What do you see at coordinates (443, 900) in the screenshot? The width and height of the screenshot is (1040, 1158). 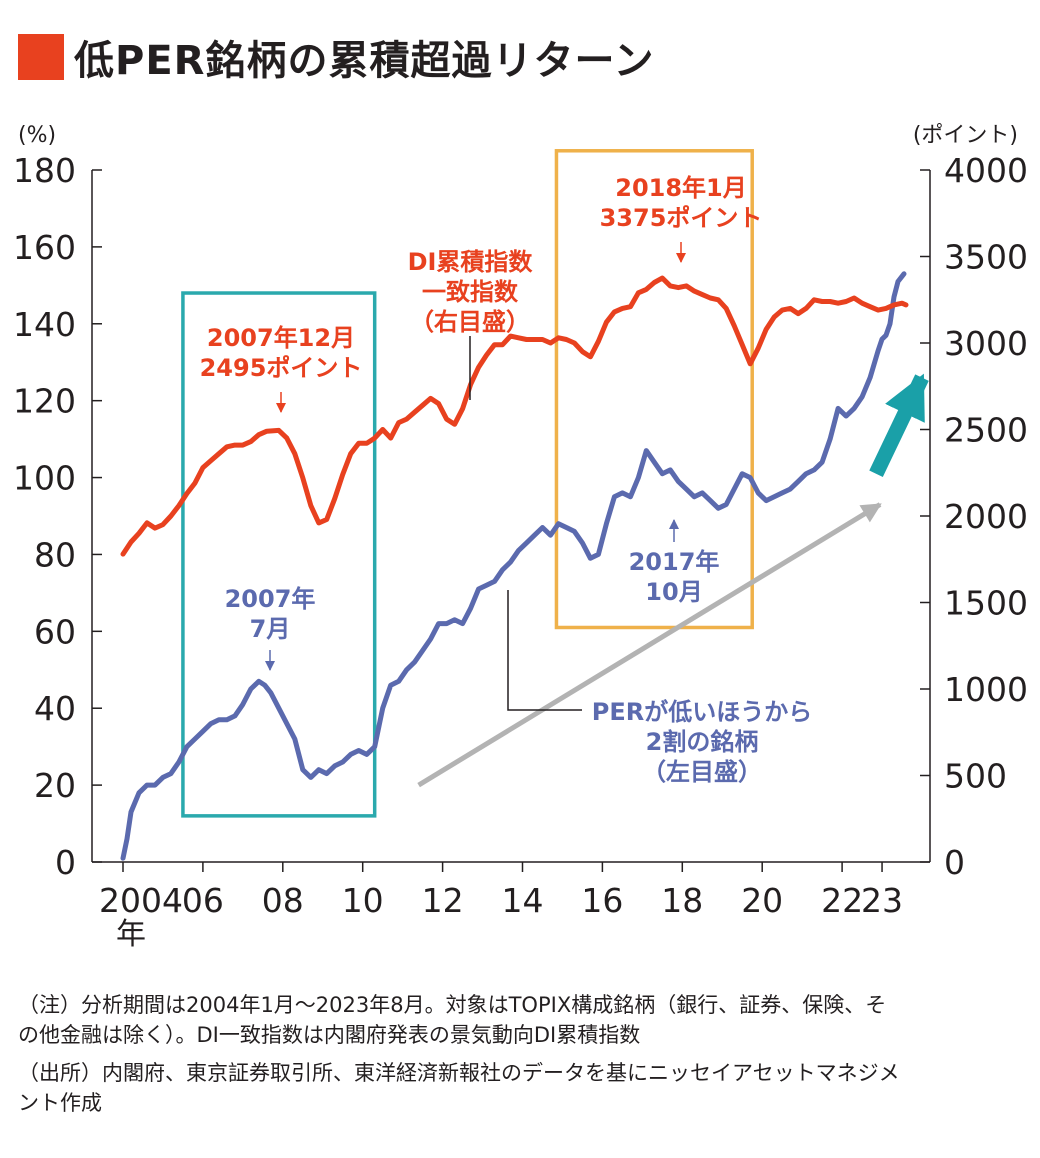 I see `x-tick-label: 12` at bounding box center [443, 900].